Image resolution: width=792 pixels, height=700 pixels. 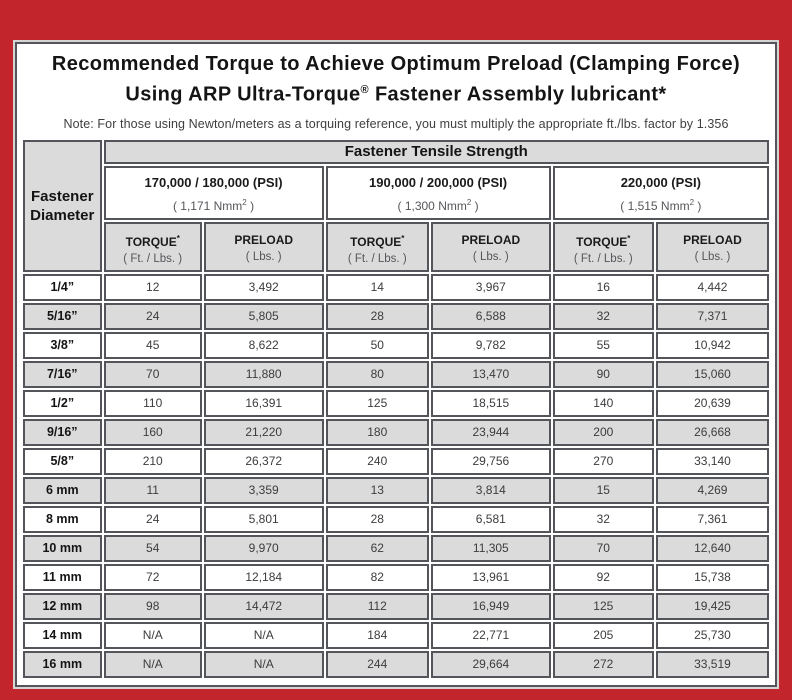 I want to click on nmm-value: ( 1,515 Nmm2 ), so click(x=661, y=204).